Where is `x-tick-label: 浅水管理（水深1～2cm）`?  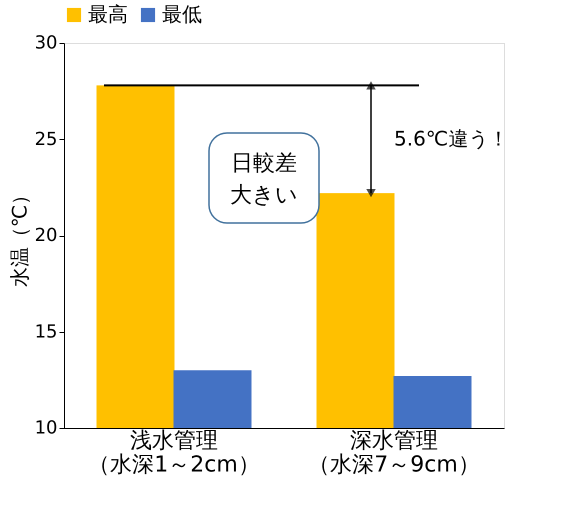 x-tick-label: 浅水管理（水深1～2cm） is located at coordinates (174, 453).